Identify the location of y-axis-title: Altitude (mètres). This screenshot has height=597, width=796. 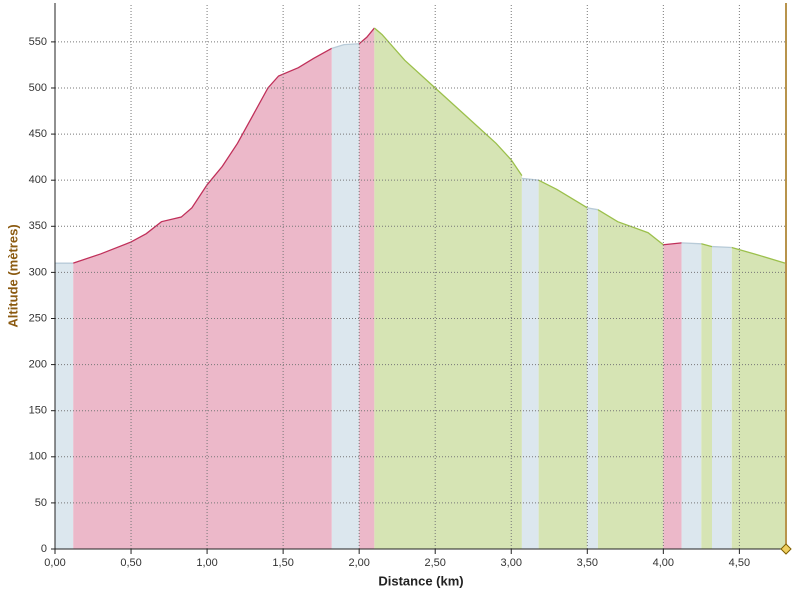
(12, 275).